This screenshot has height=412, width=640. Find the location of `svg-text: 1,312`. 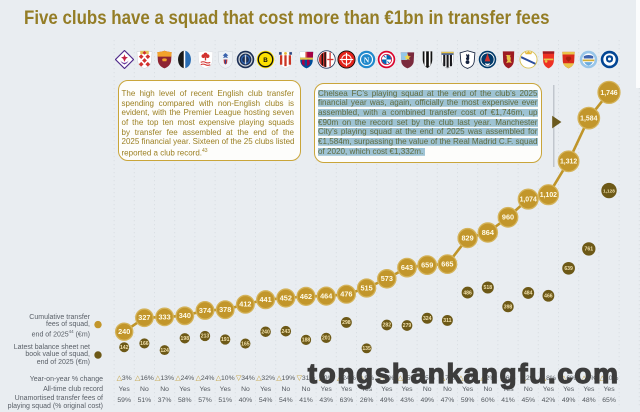

svg-text: 1,312 is located at coordinates (568, 162).